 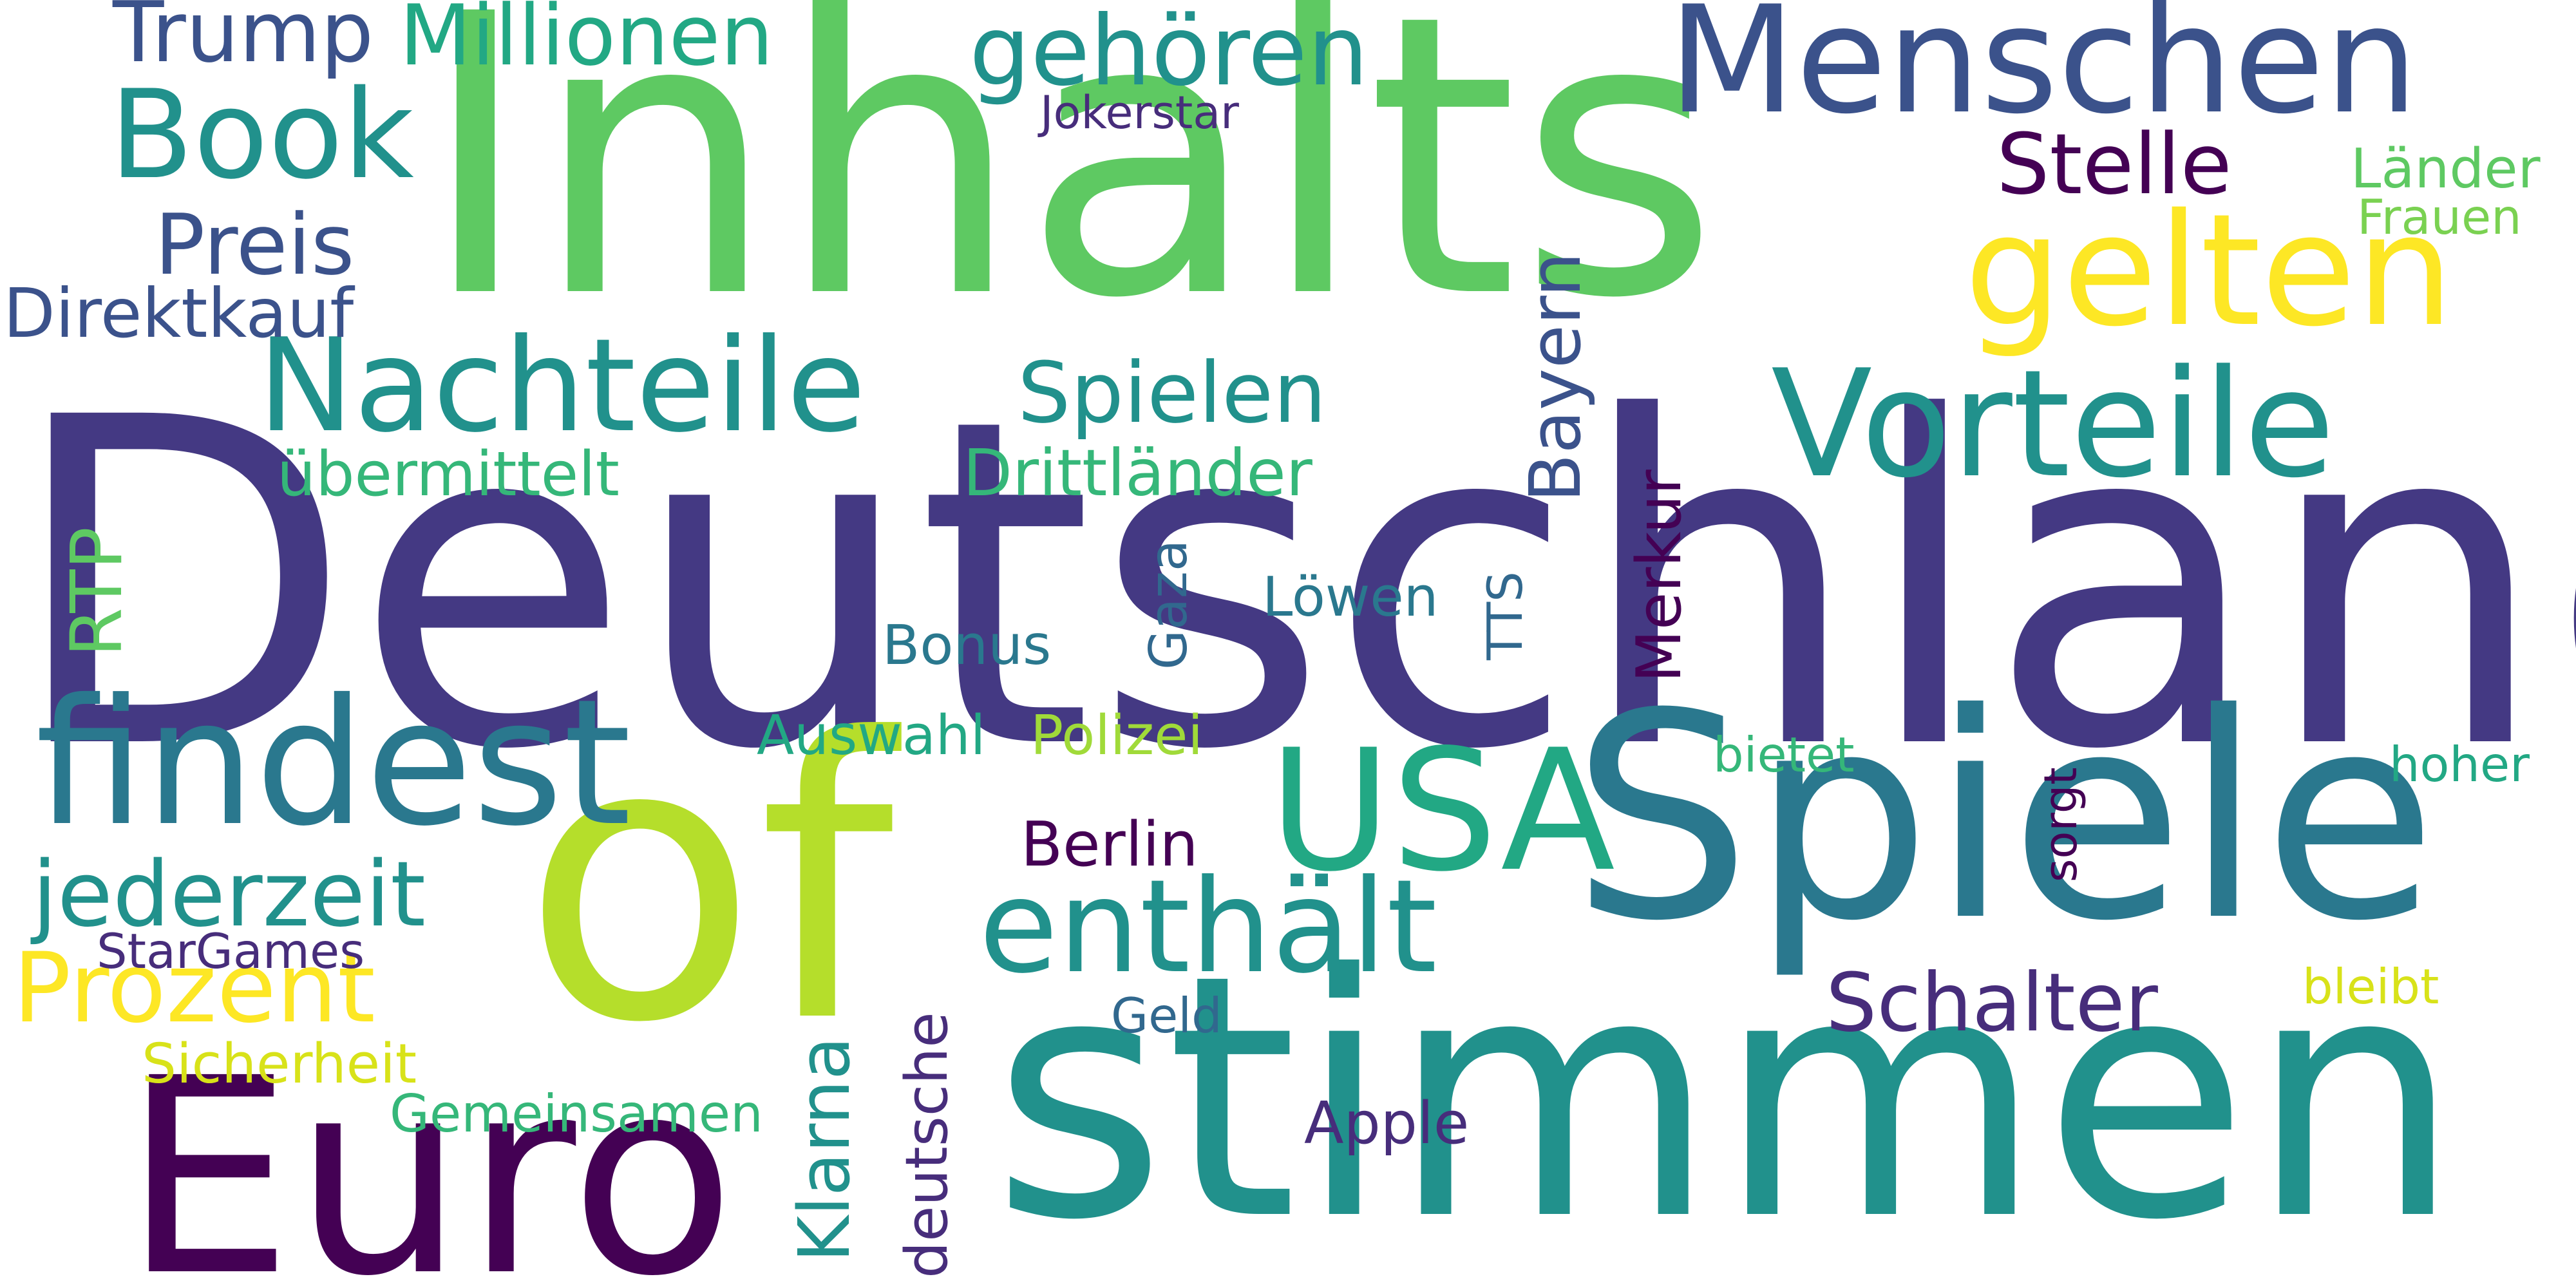 What do you see at coordinates (586, 42) in the screenshot?
I see `word-millionen: Millionen` at bounding box center [586, 42].